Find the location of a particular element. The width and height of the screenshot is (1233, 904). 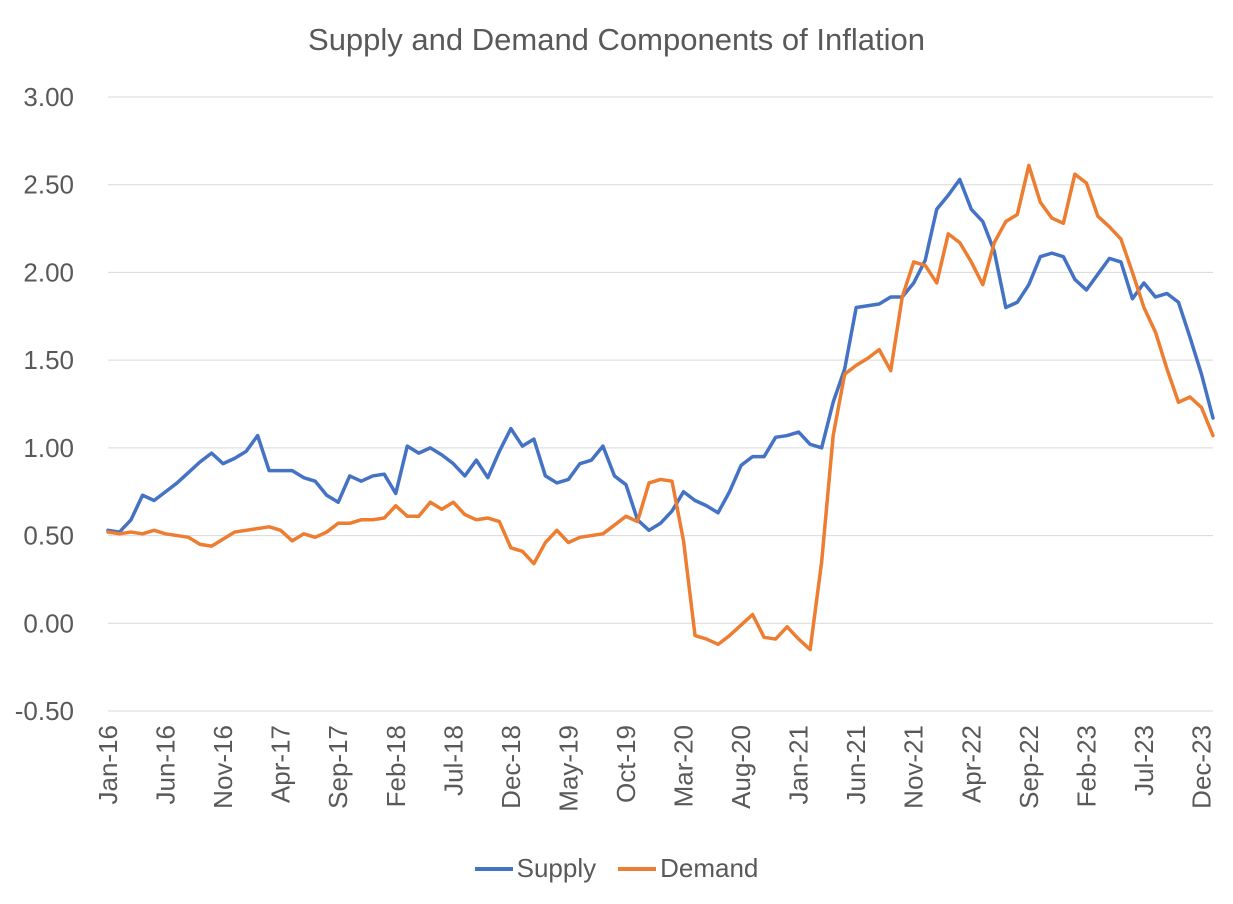

x-tick-label: Jan-16 is located at coordinates (108, 765).